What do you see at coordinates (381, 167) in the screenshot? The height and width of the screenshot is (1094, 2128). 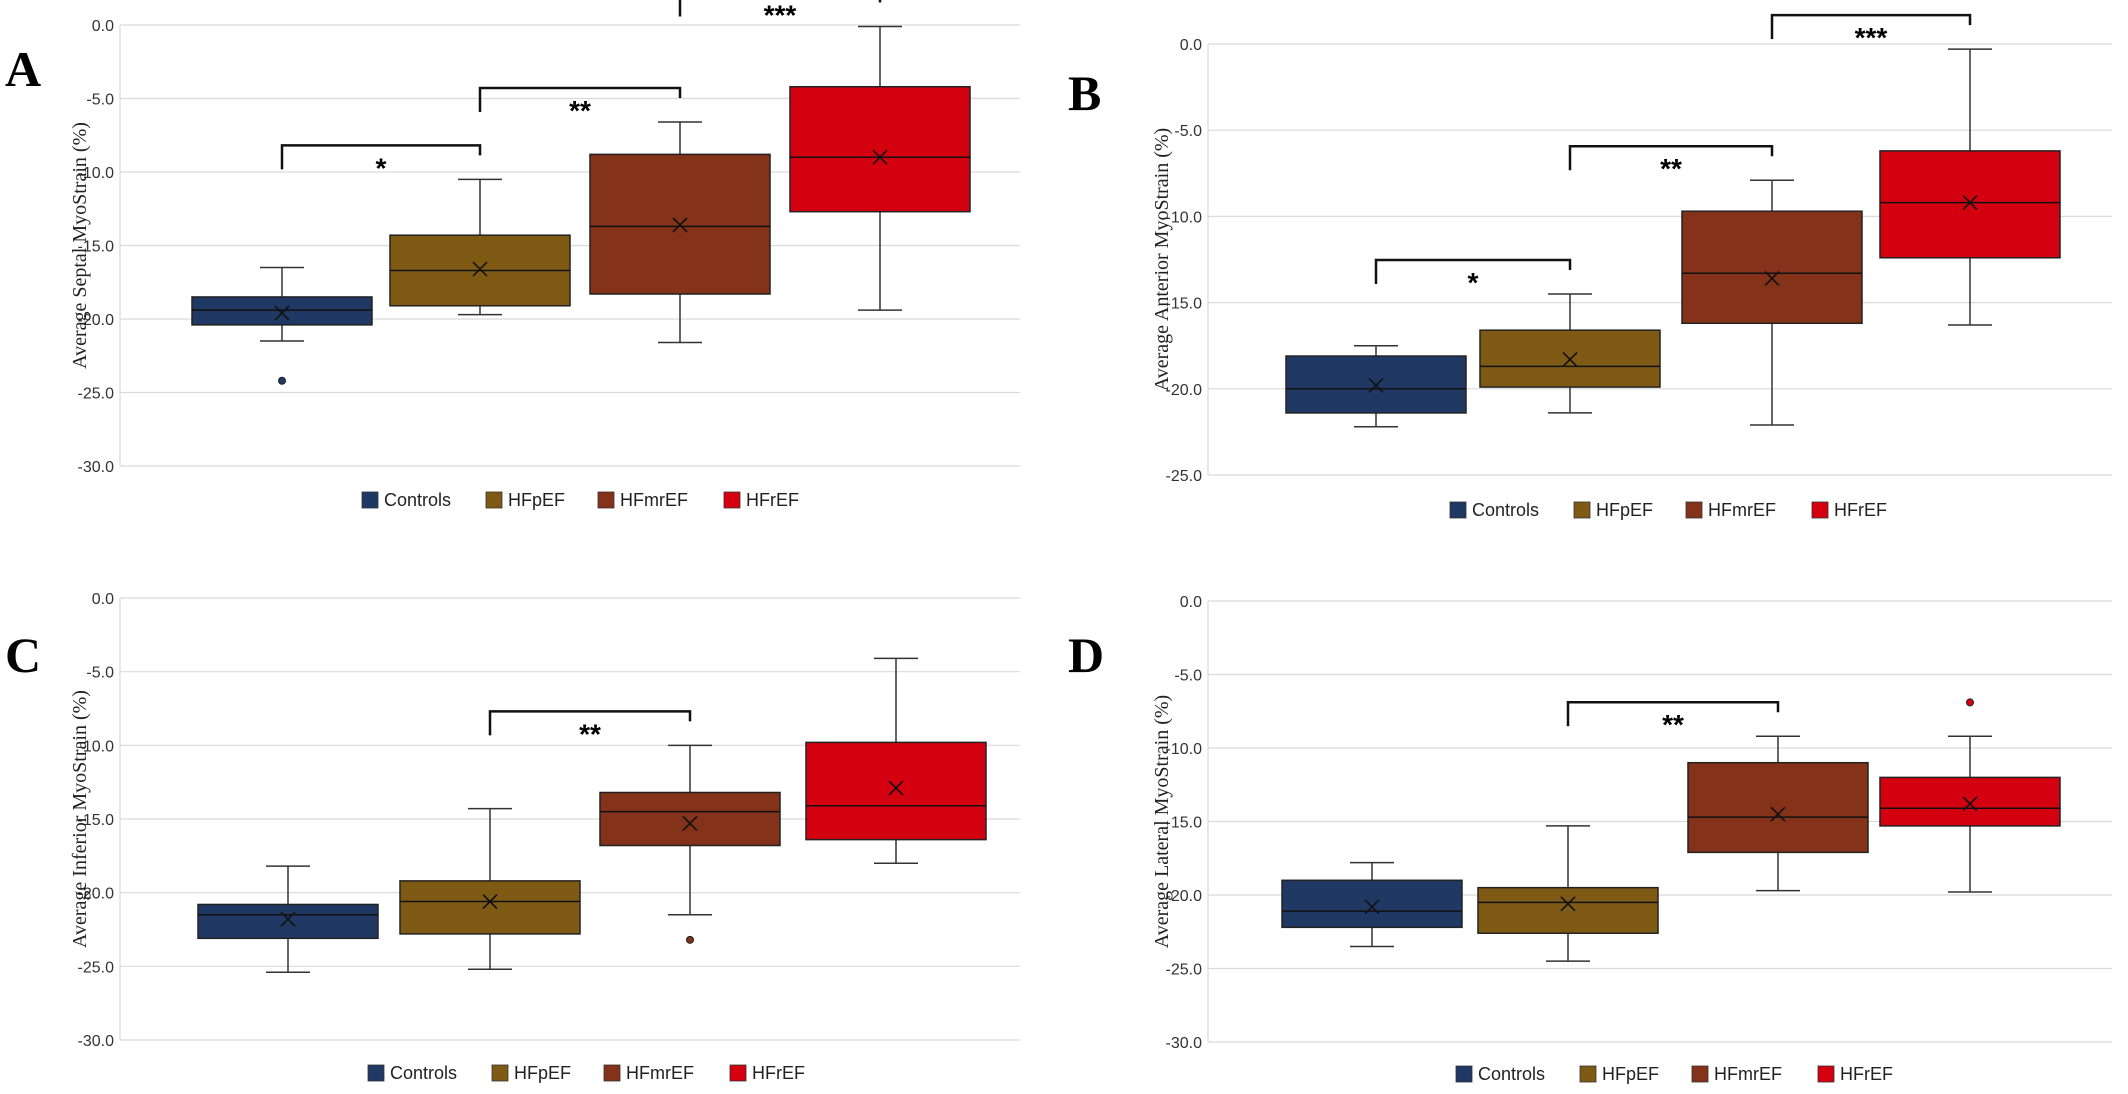 I see `significance-label: *` at bounding box center [381, 167].